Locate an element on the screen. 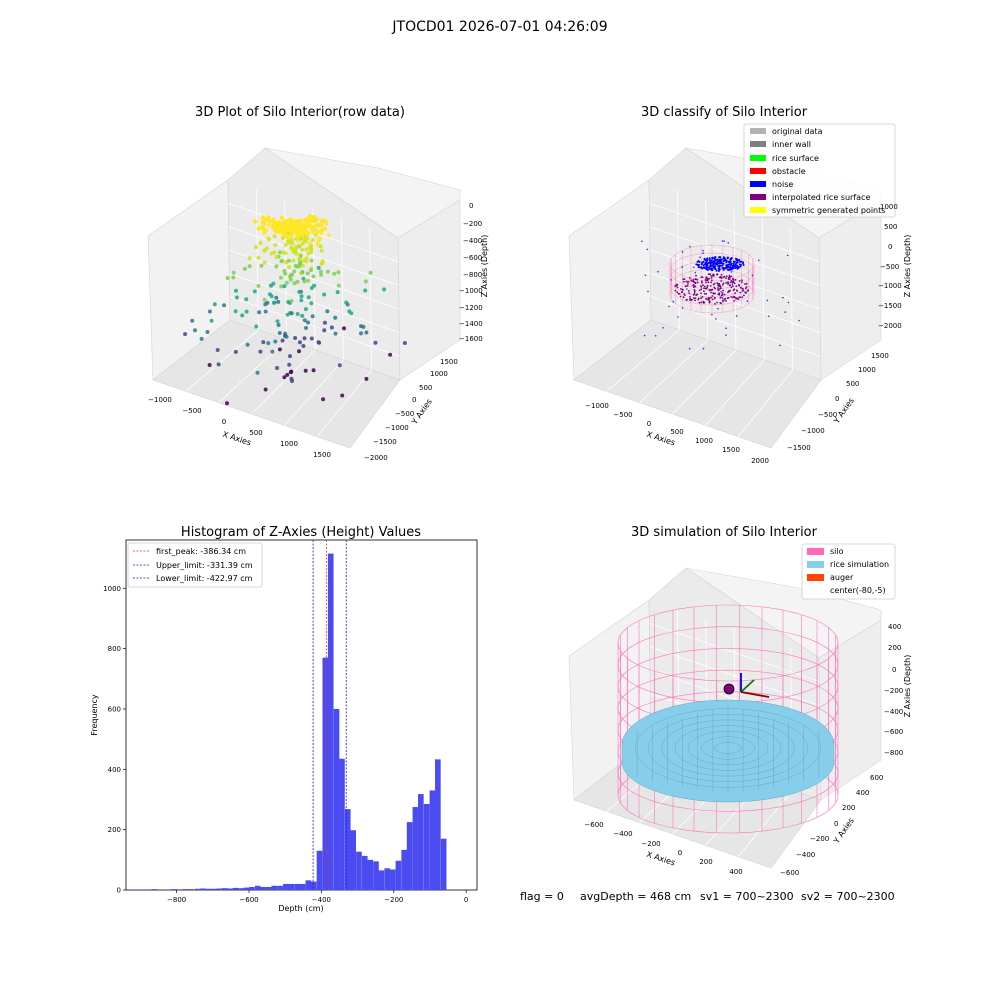 This screenshot has width=1000, height=1000. classify-z-tick: −2000 is located at coordinates (890, 326).